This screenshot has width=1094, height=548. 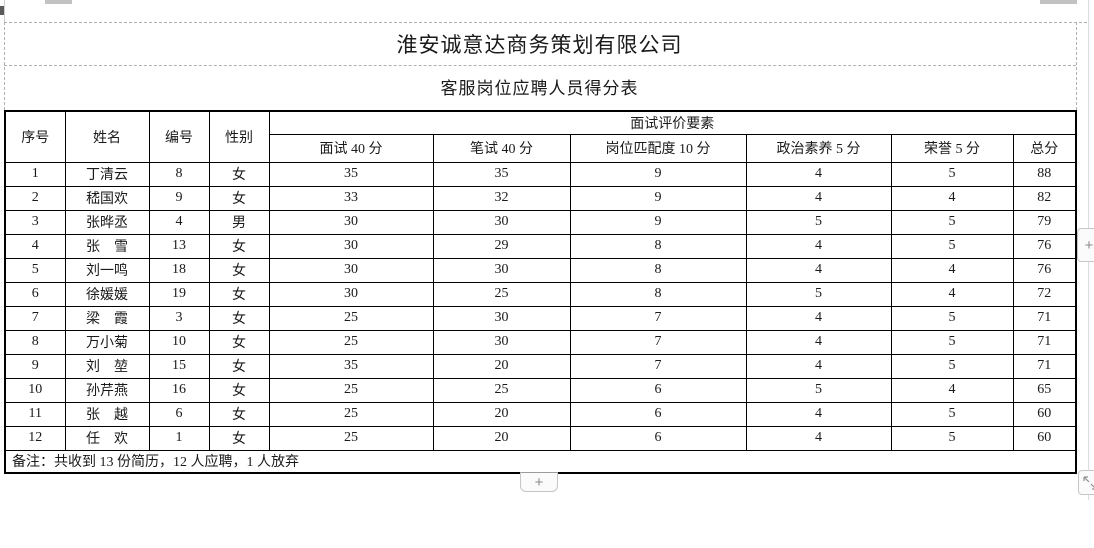 What do you see at coordinates (107, 438) in the screenshot?
I see `table-cell: 任 欢` at bounding box center [107, 438].